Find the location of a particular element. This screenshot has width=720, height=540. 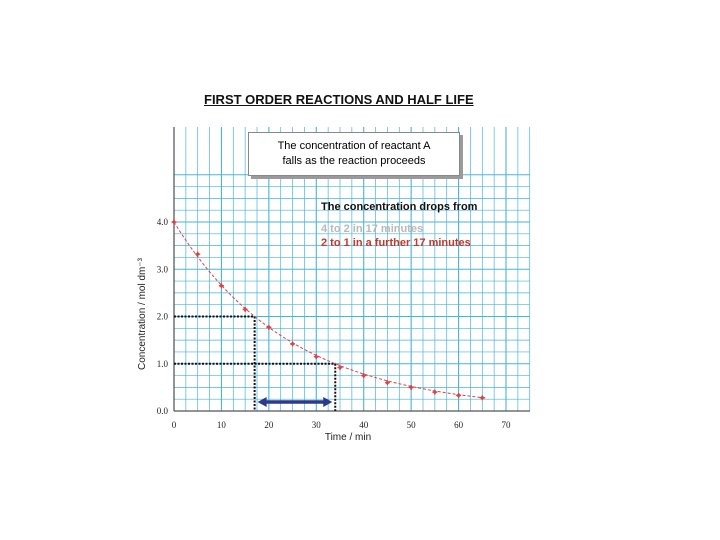

x-axis-label: Time / min is located at coordinates (348, 437).